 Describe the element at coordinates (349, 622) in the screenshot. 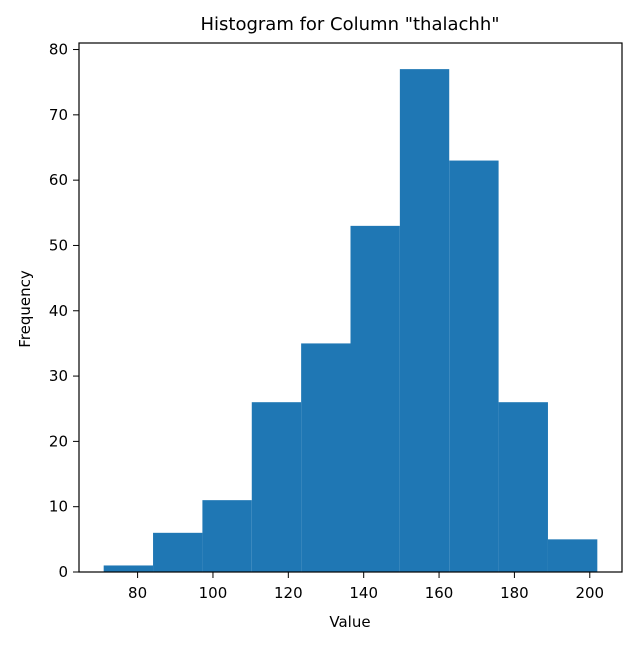

I see `x-axis-label: Value` at that location.